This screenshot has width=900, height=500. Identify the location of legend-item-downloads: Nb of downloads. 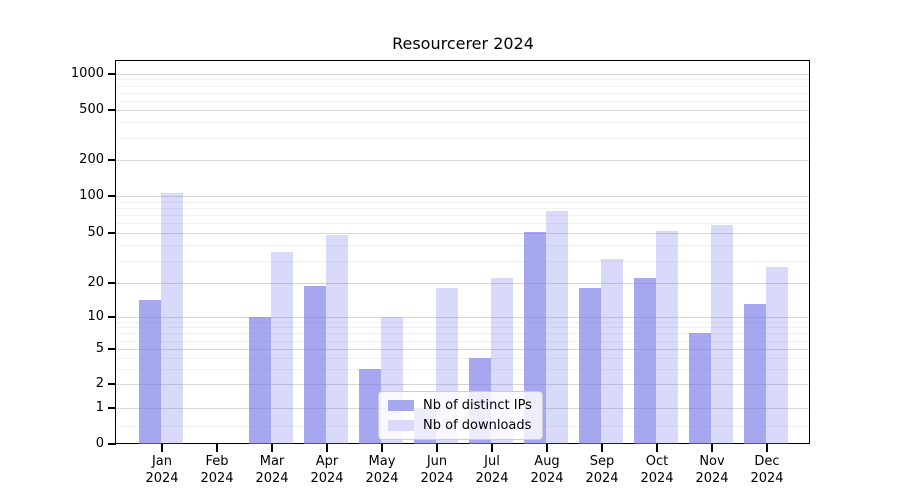
(460, 425).